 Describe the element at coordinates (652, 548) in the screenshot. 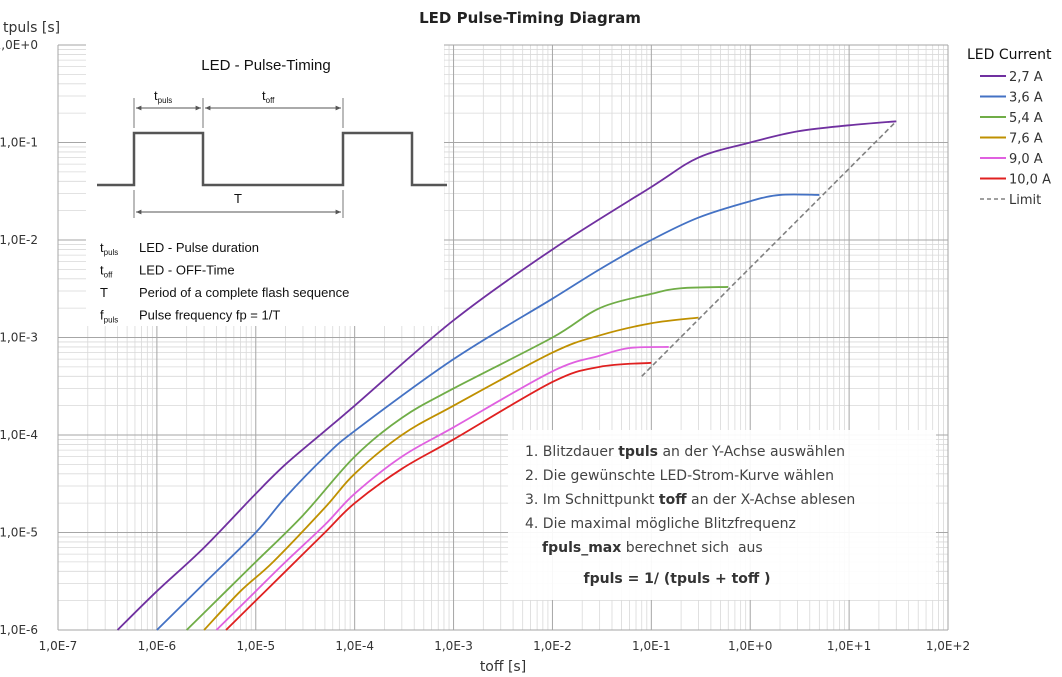

I see `instruction-line: fpuls_max berechnet sich aus` at that location.